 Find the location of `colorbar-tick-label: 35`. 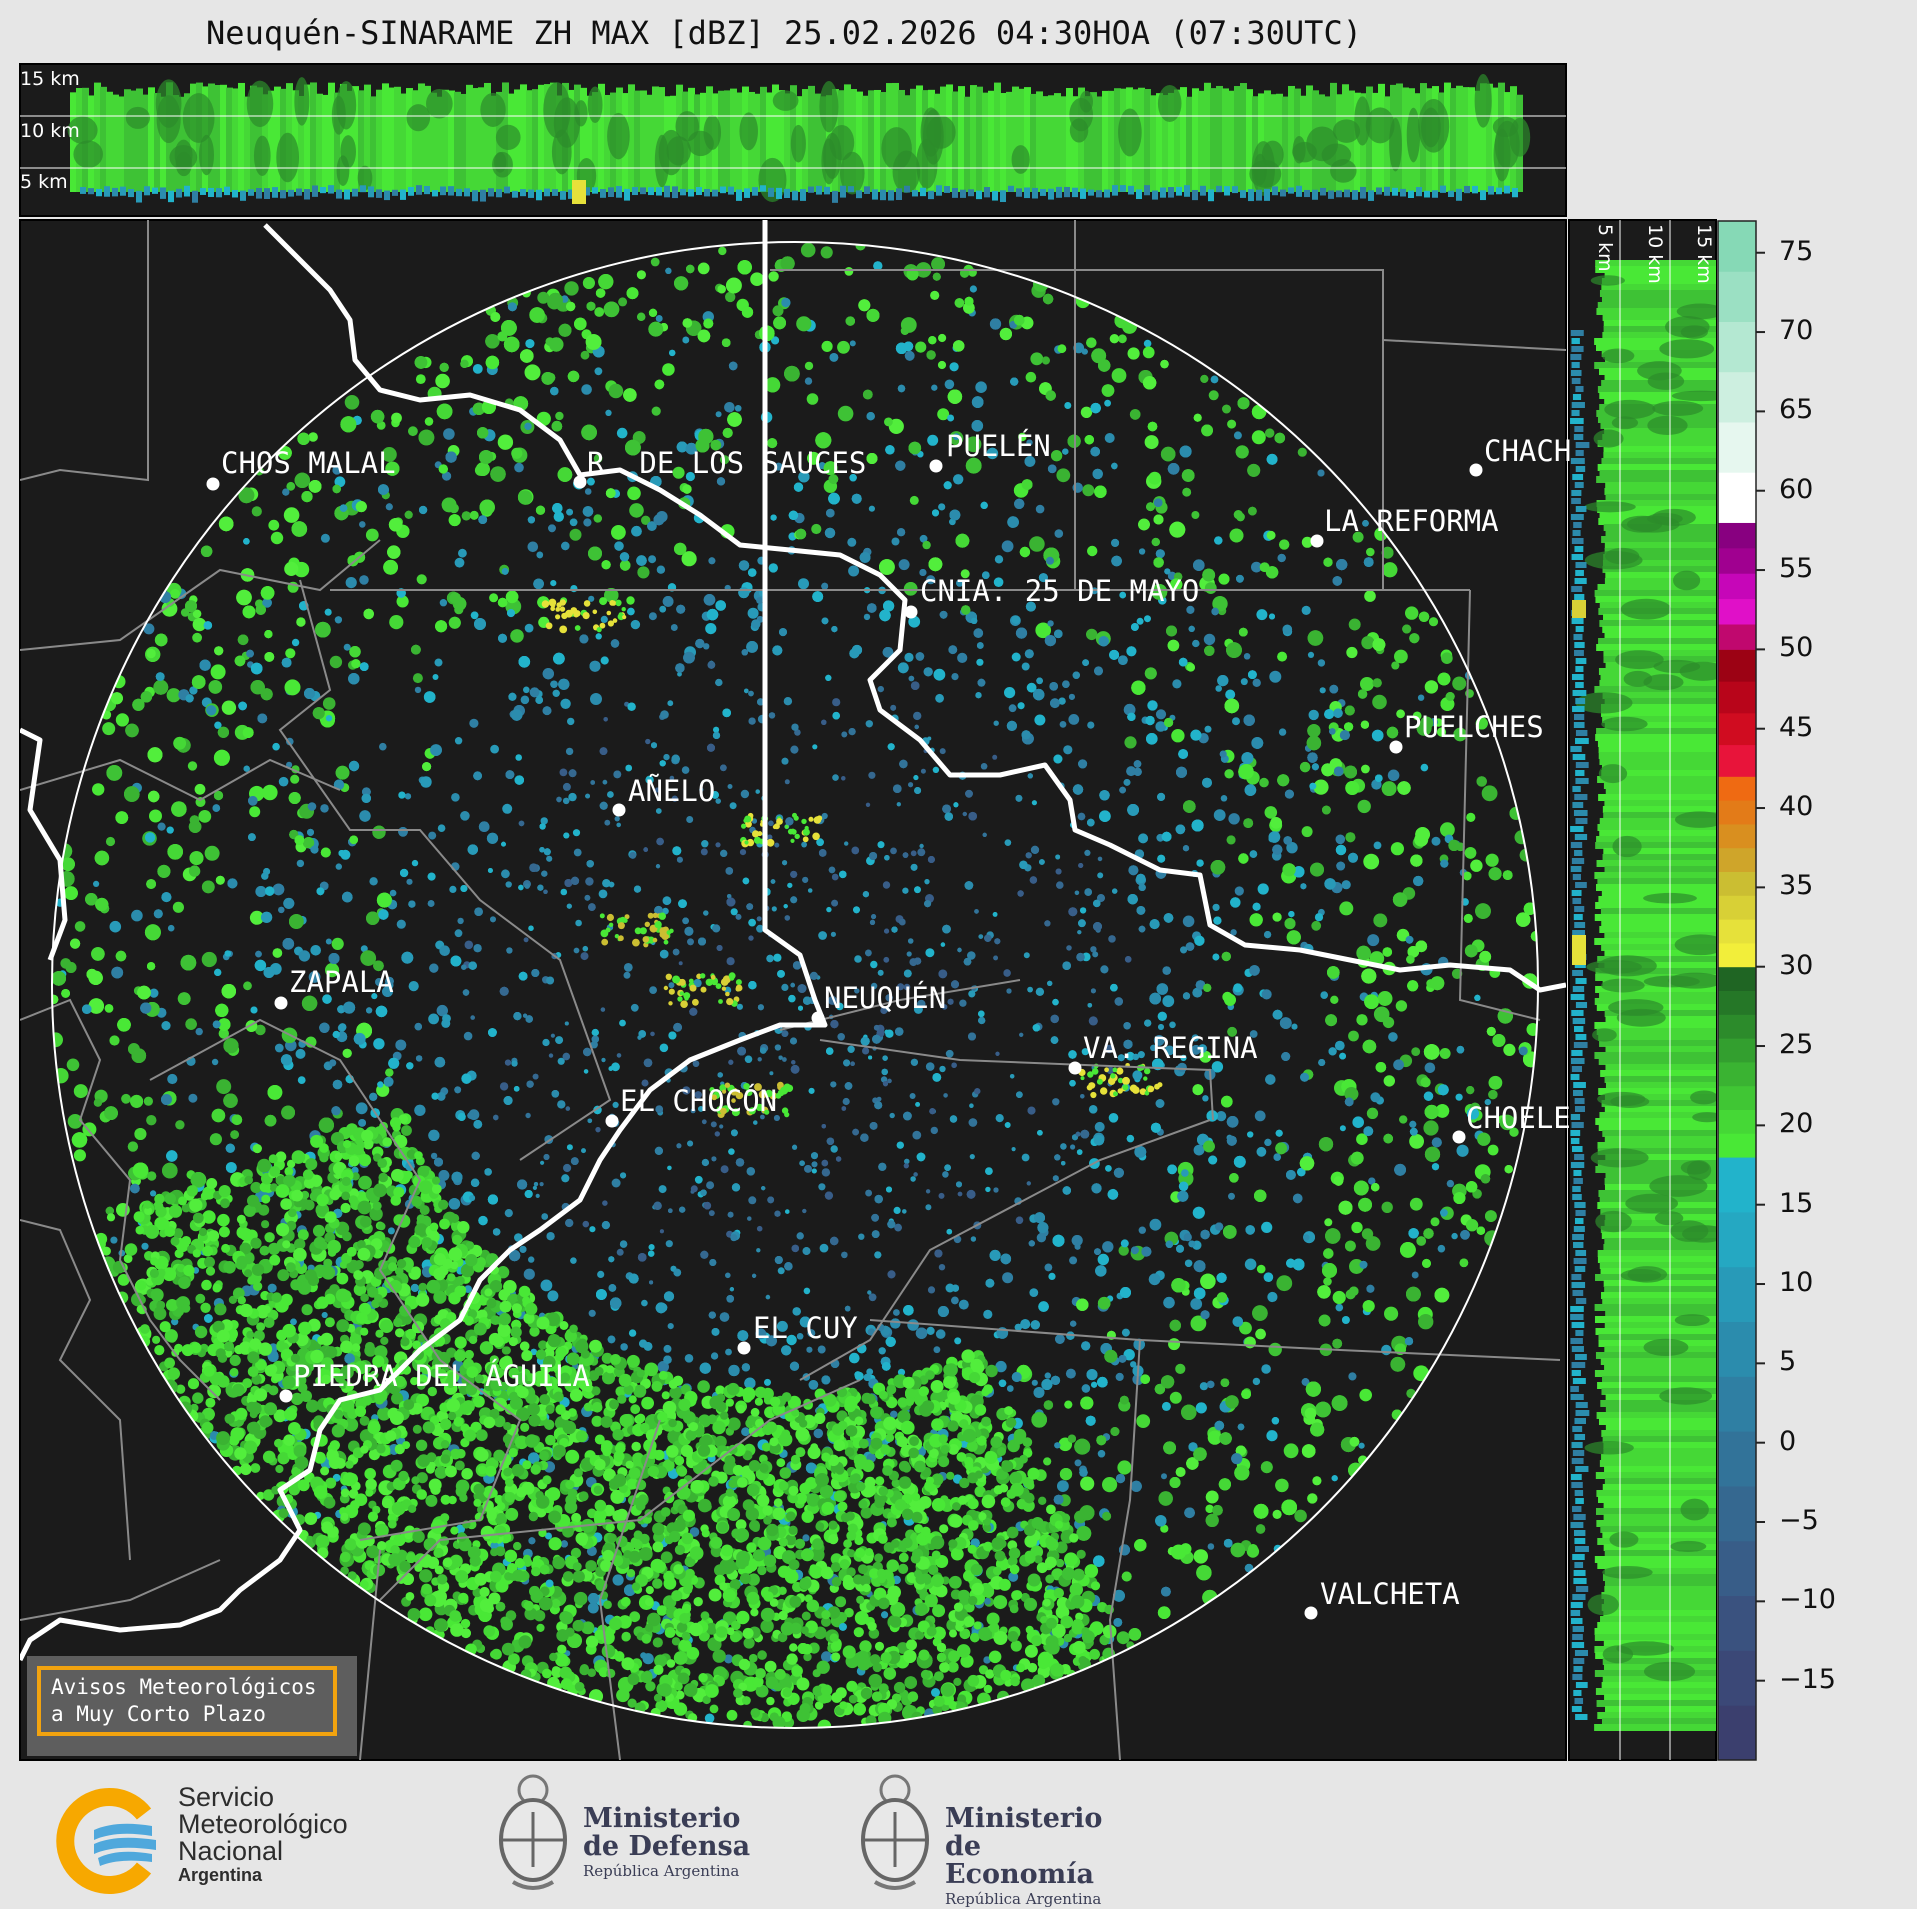

colorbar-tick-label: 35 is located at coordinates (1796, 886).